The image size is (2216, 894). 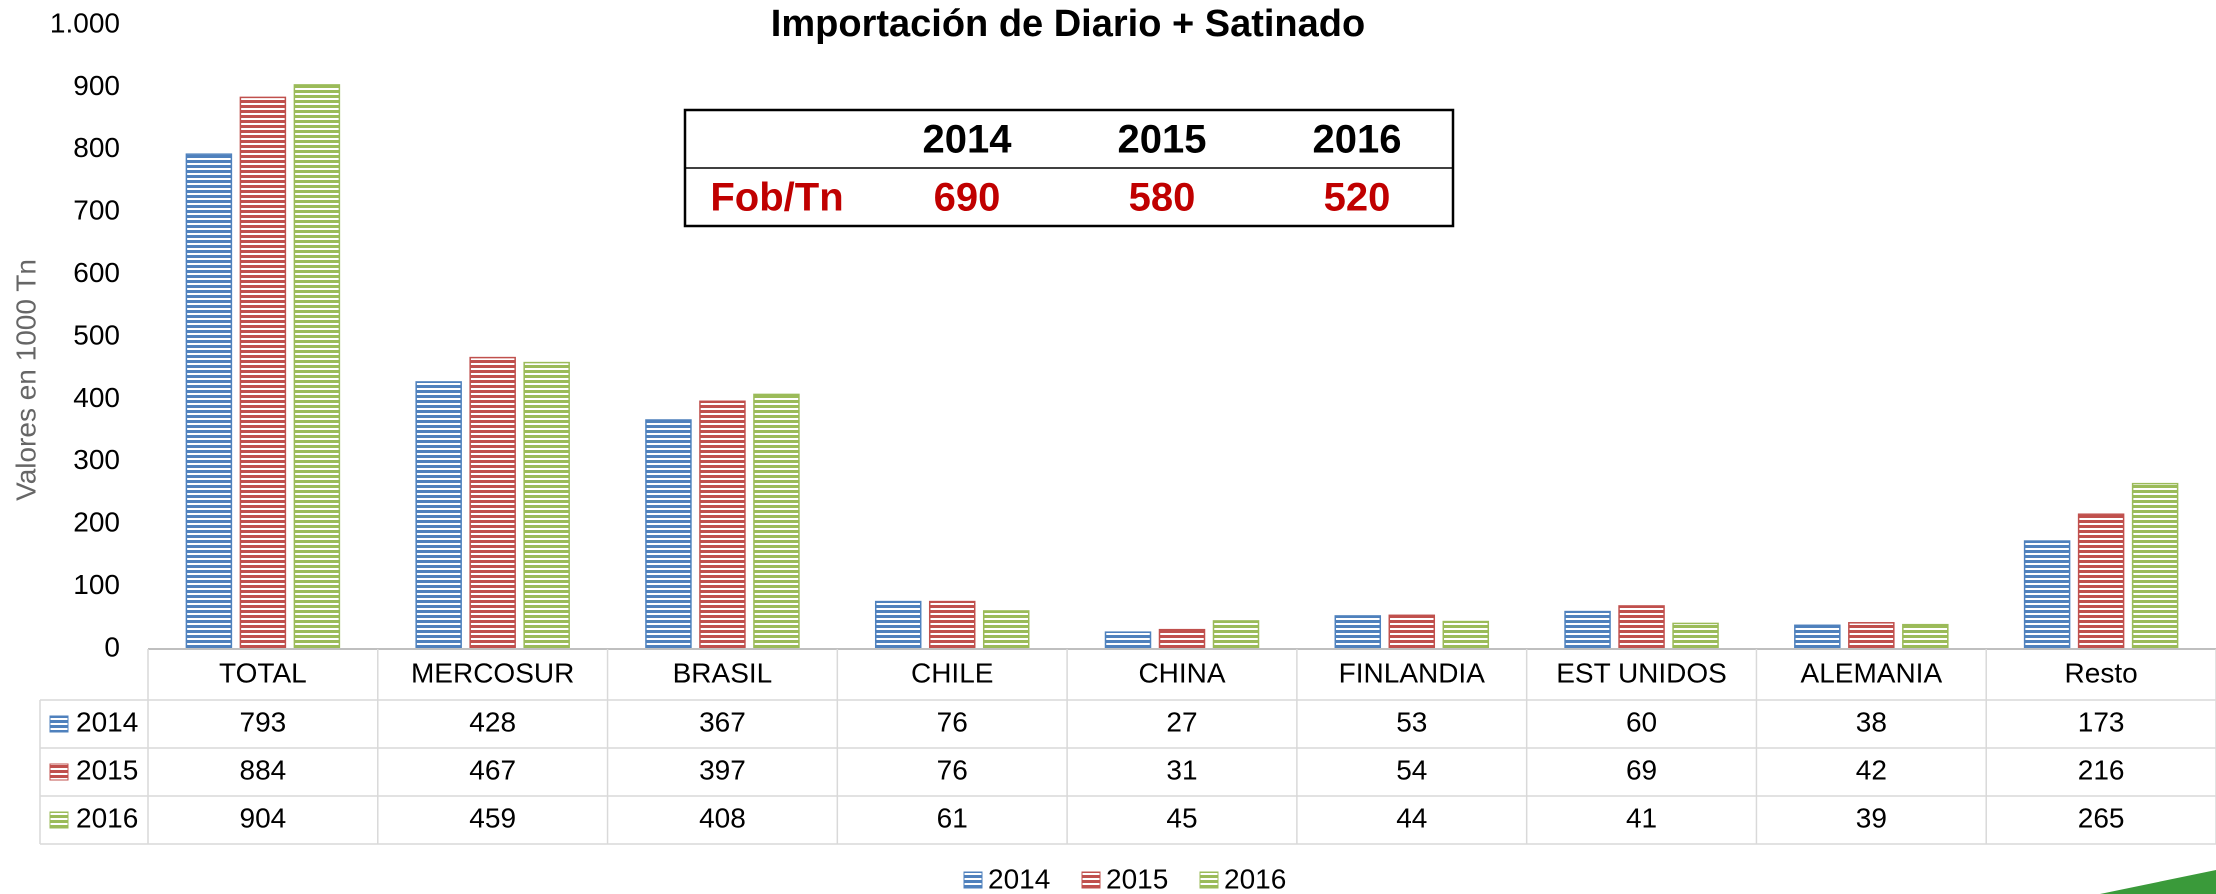 What do you see at coordinates (722, 721) in the screenshot?
I see `table-cell: 367` at bounding box center [722, 721].